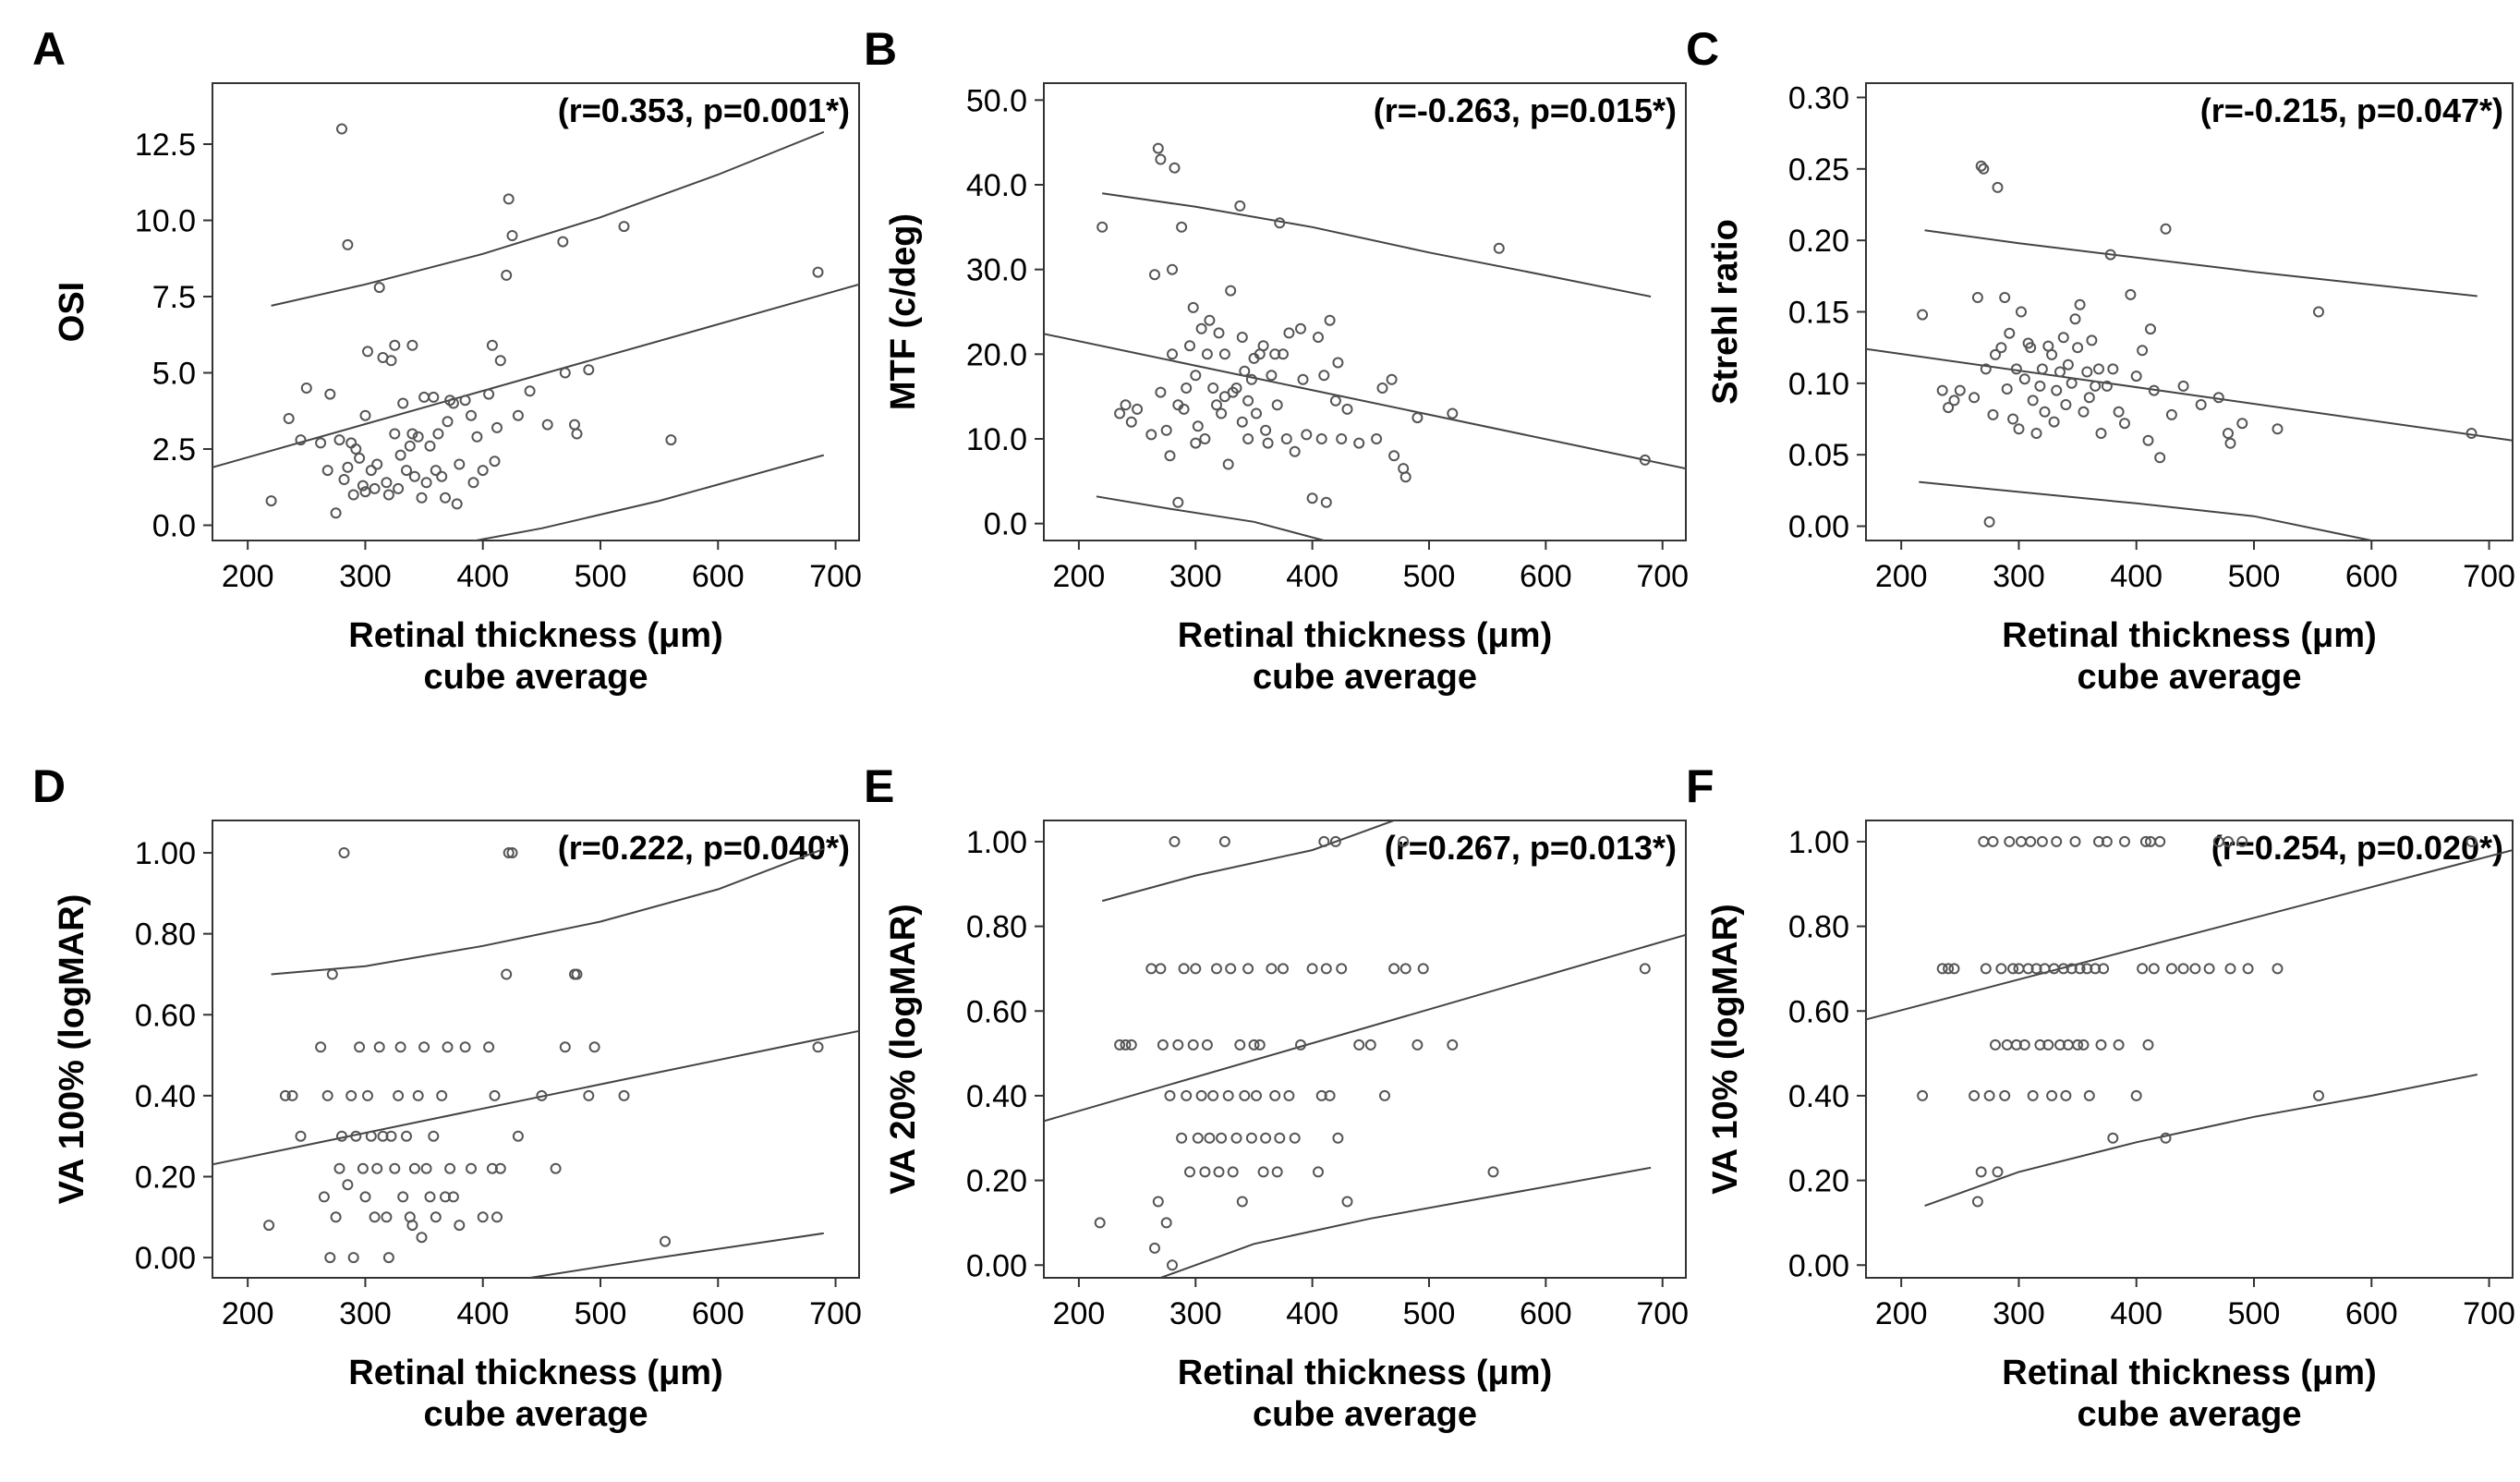 This screenshot has width=2520, height=1482. Describe the element at coordinates (704, 848) in the screenshot. I see `stat-label: (r=0.222, p=0.040*)` at that location.